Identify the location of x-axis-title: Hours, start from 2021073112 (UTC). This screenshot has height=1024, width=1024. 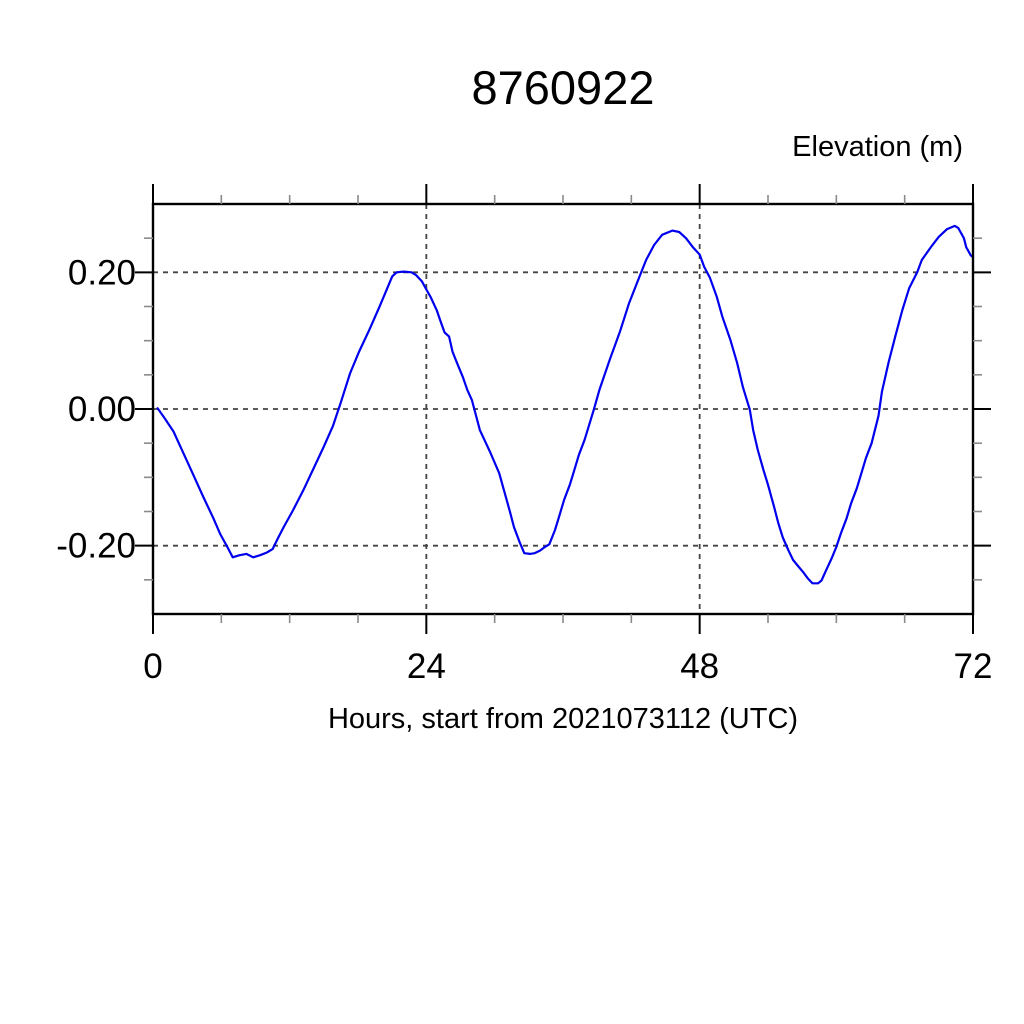
(563, 719).